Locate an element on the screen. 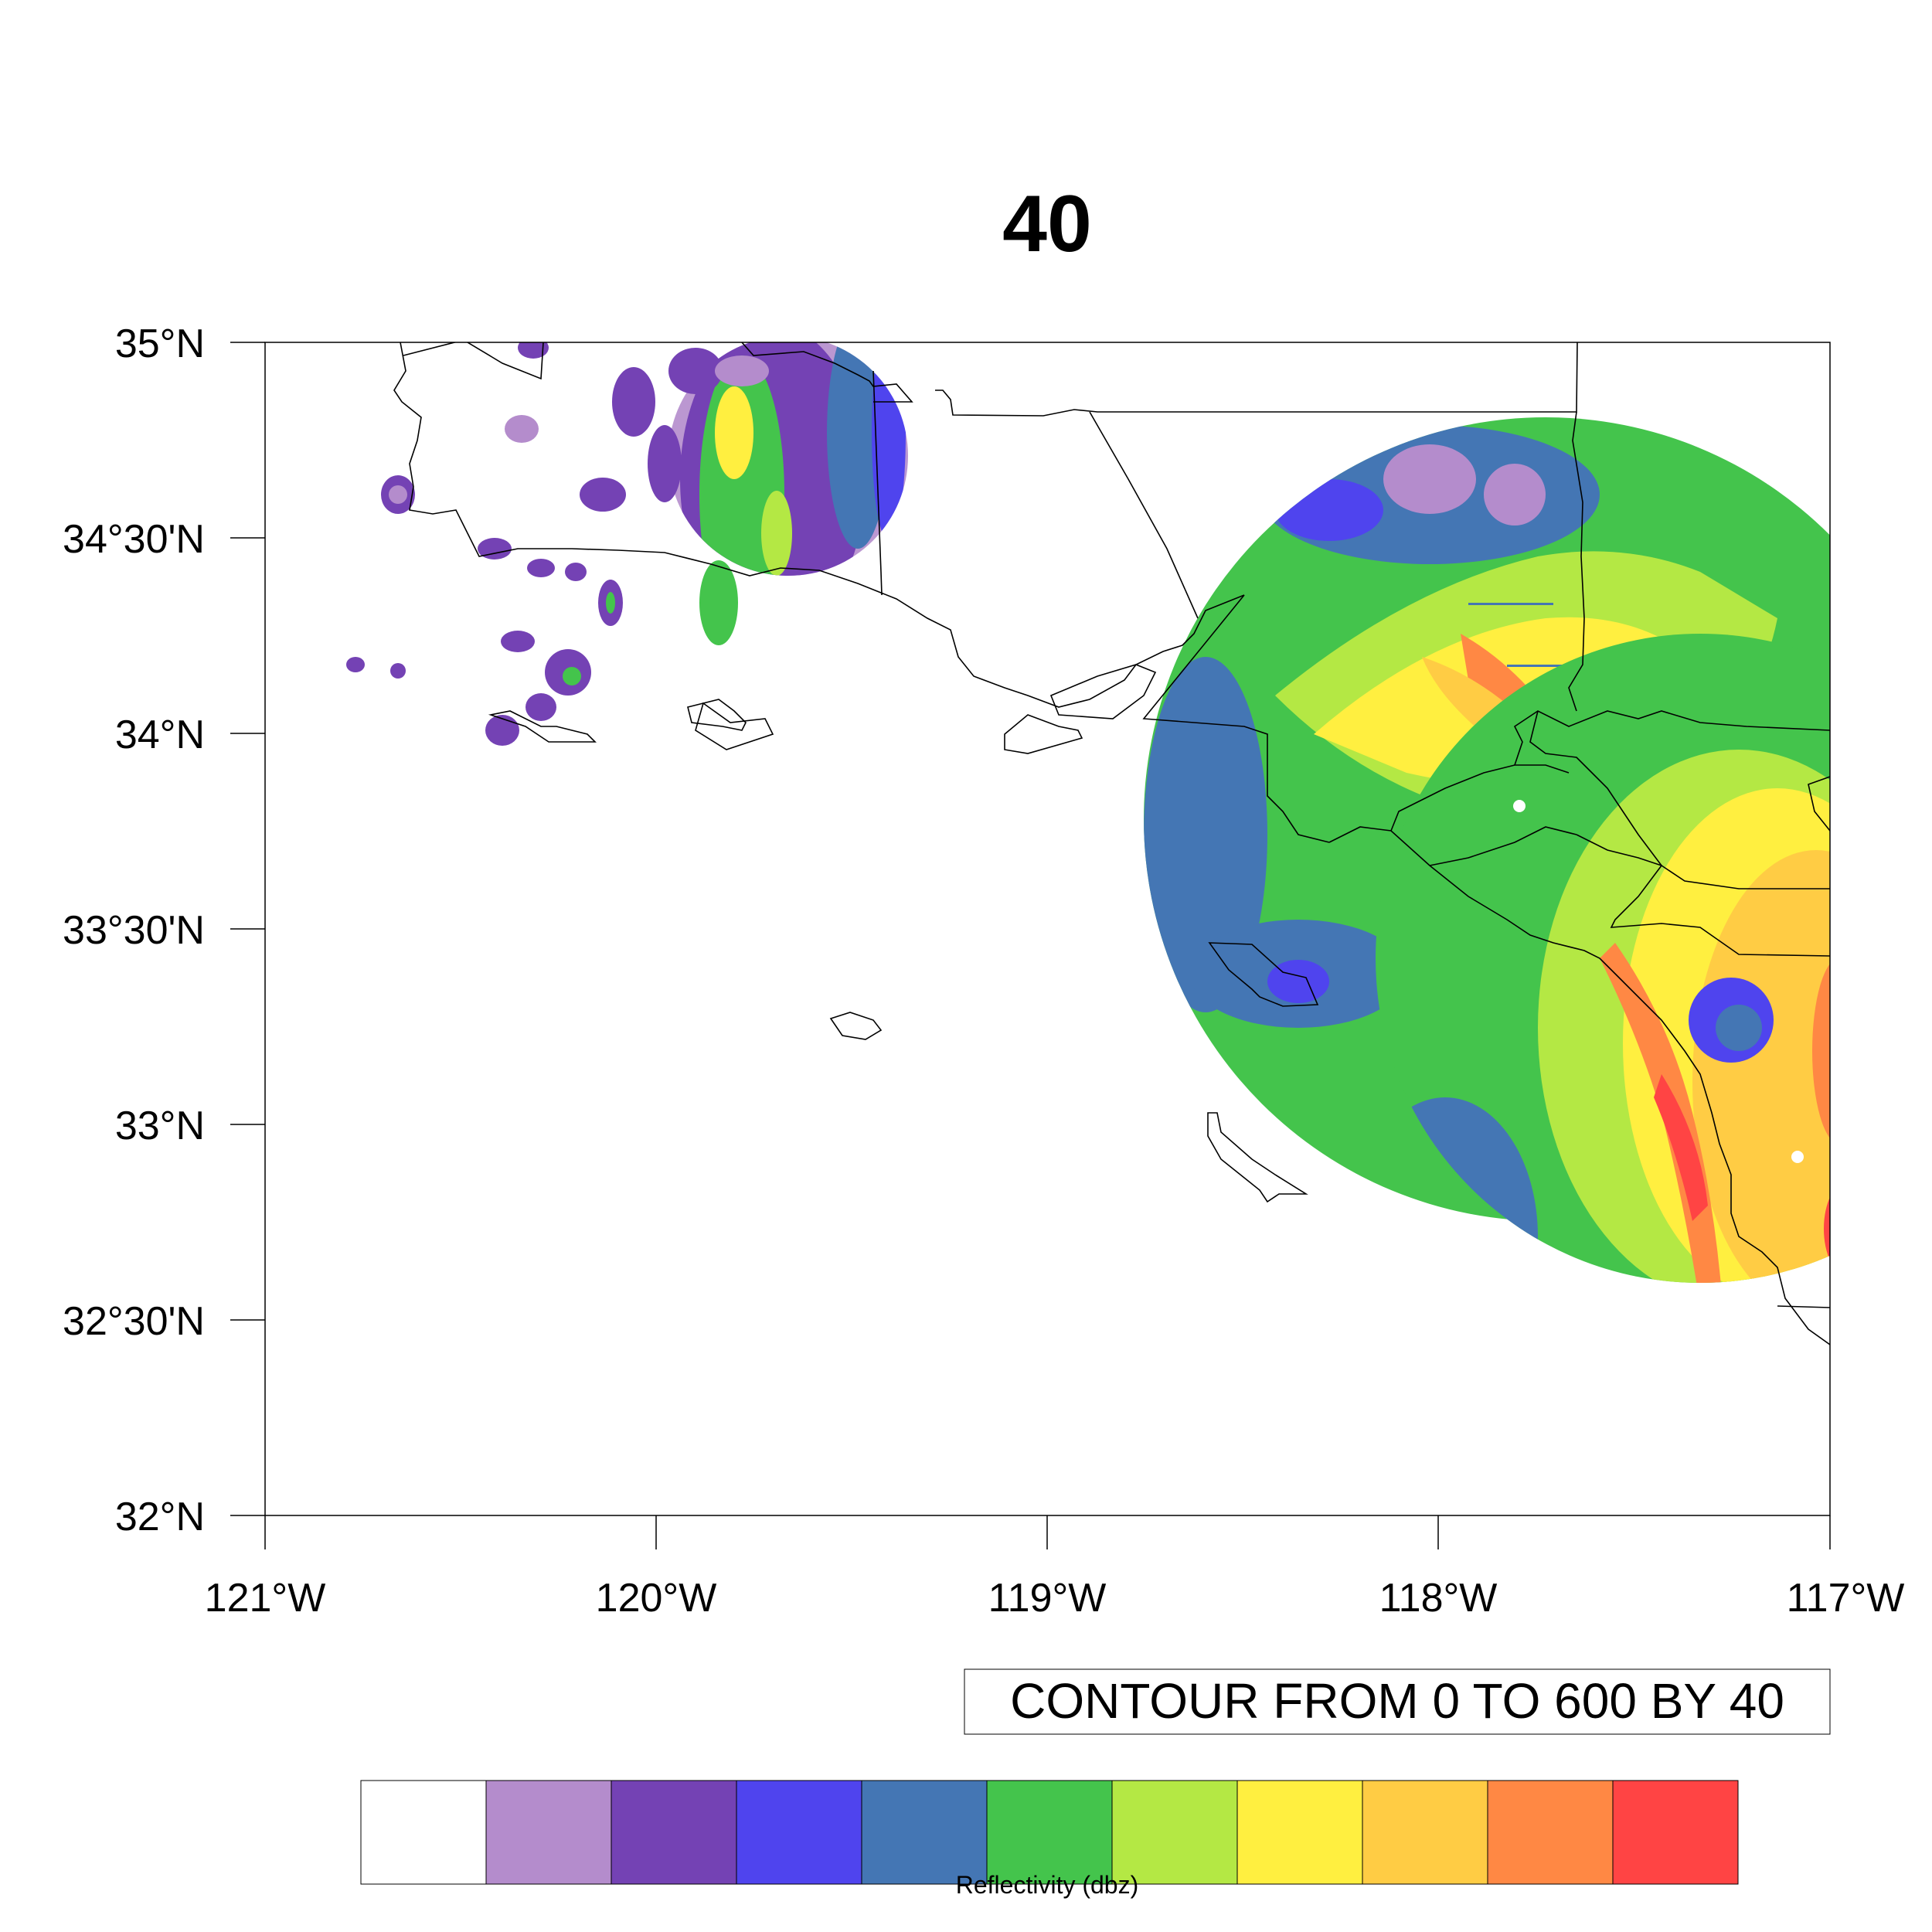 The width and height of the screenshot is (1932, 1932). lat-label: 34°N is located at coordinates (160, 735).